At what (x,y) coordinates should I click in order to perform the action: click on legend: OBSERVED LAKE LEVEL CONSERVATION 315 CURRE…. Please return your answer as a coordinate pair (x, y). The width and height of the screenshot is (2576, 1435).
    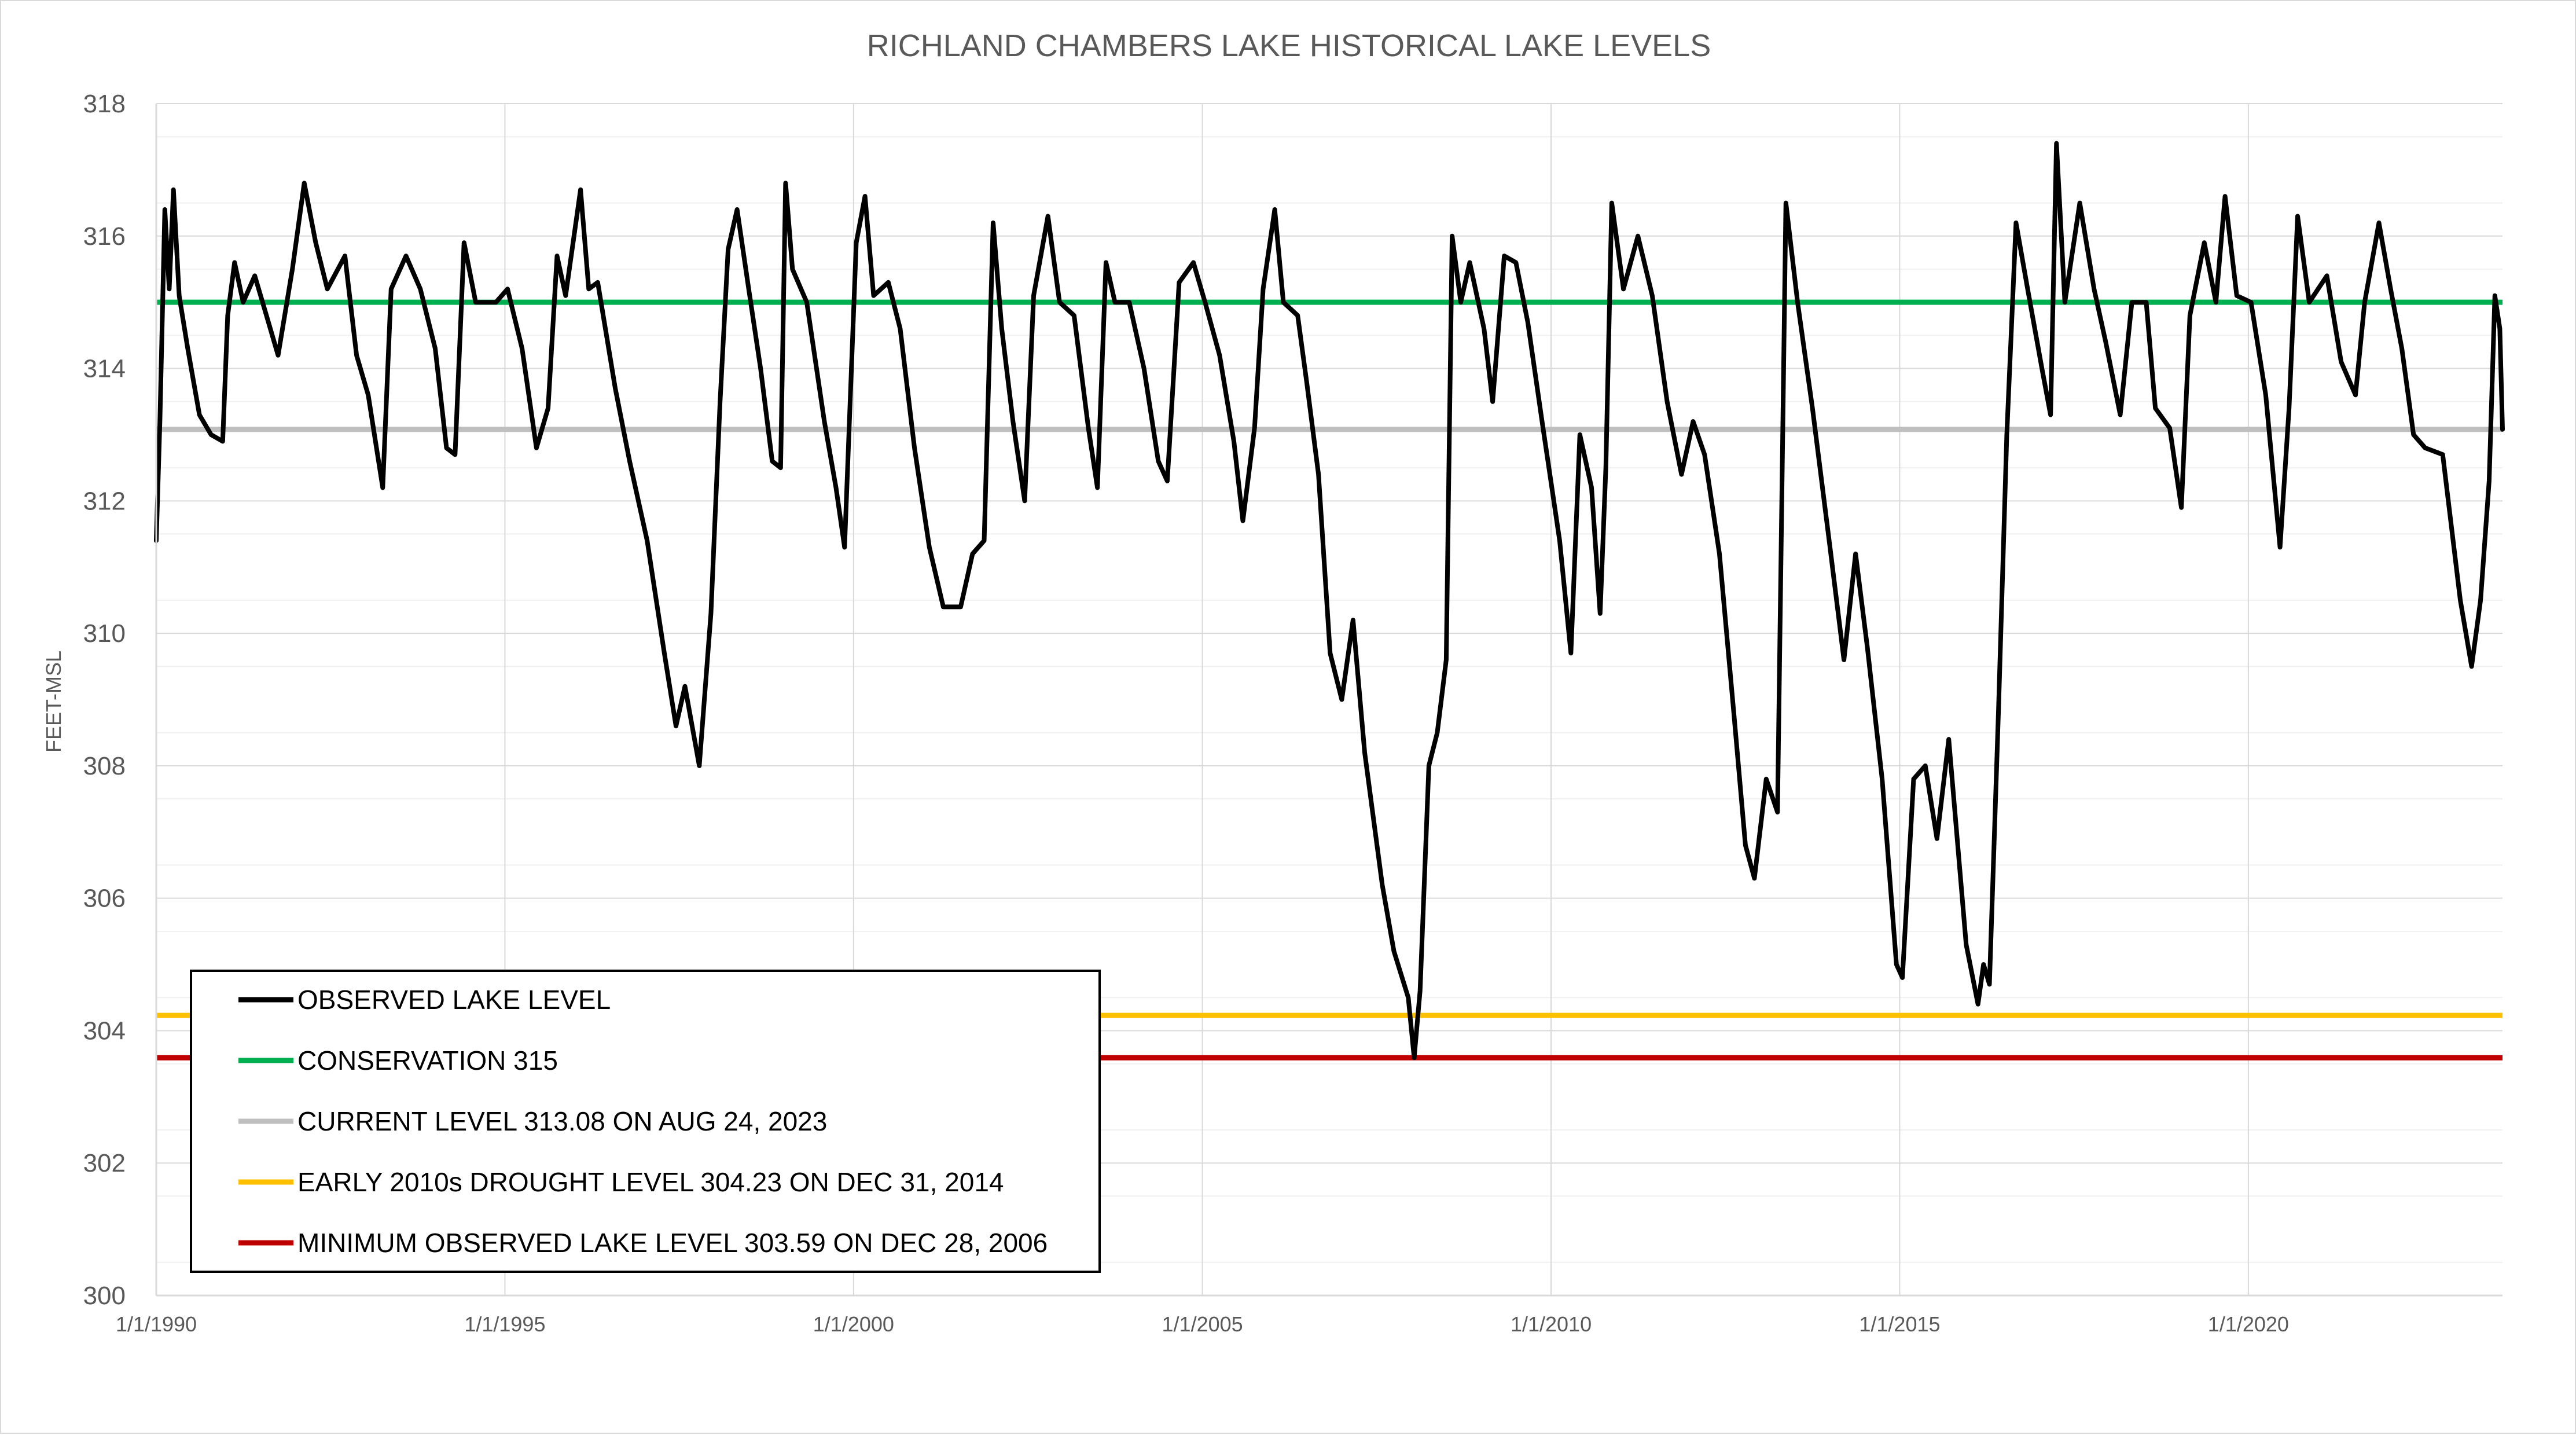
    Looking at the image, I should click on (645, 1121).